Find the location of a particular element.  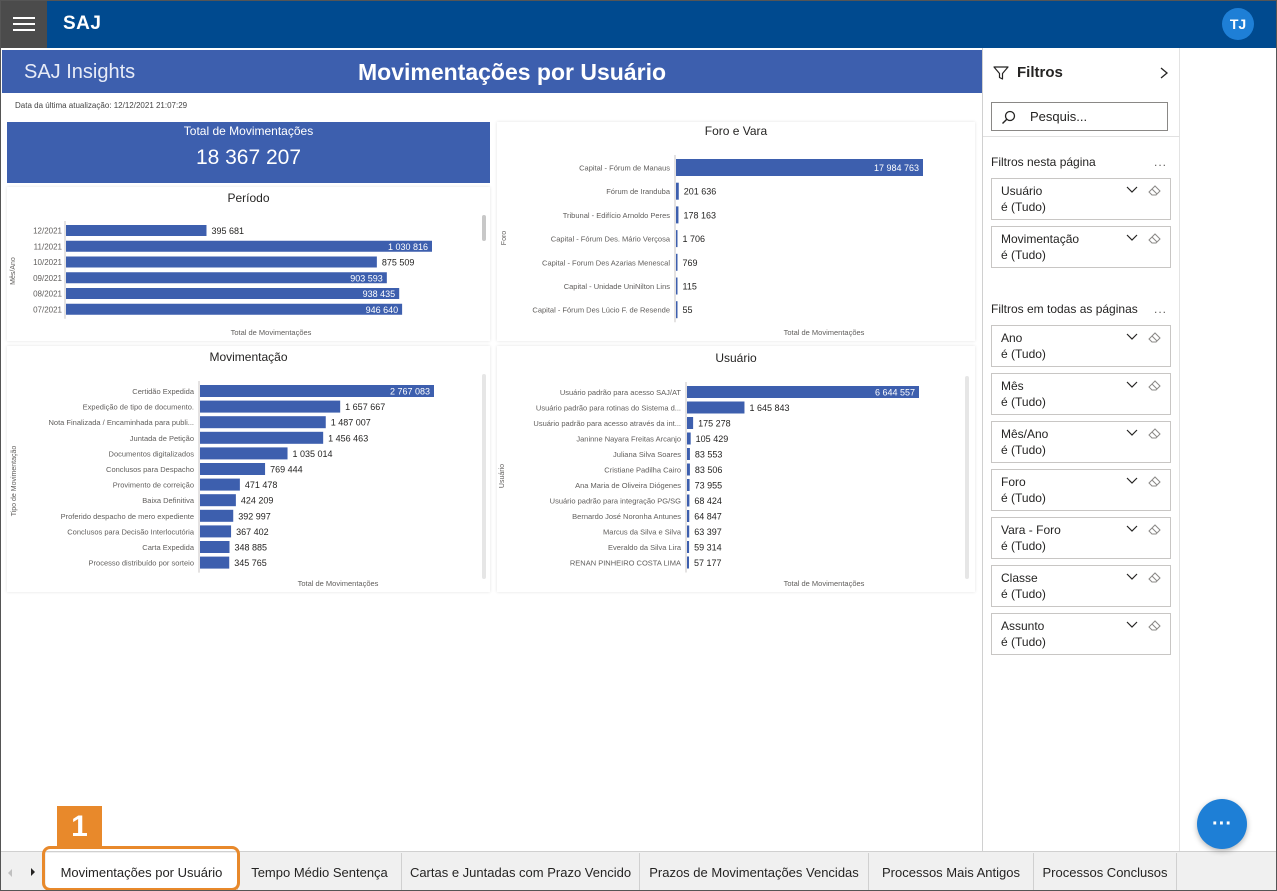

tab-2: Tempo Médio Sentença is located at coordinates (320, 871).